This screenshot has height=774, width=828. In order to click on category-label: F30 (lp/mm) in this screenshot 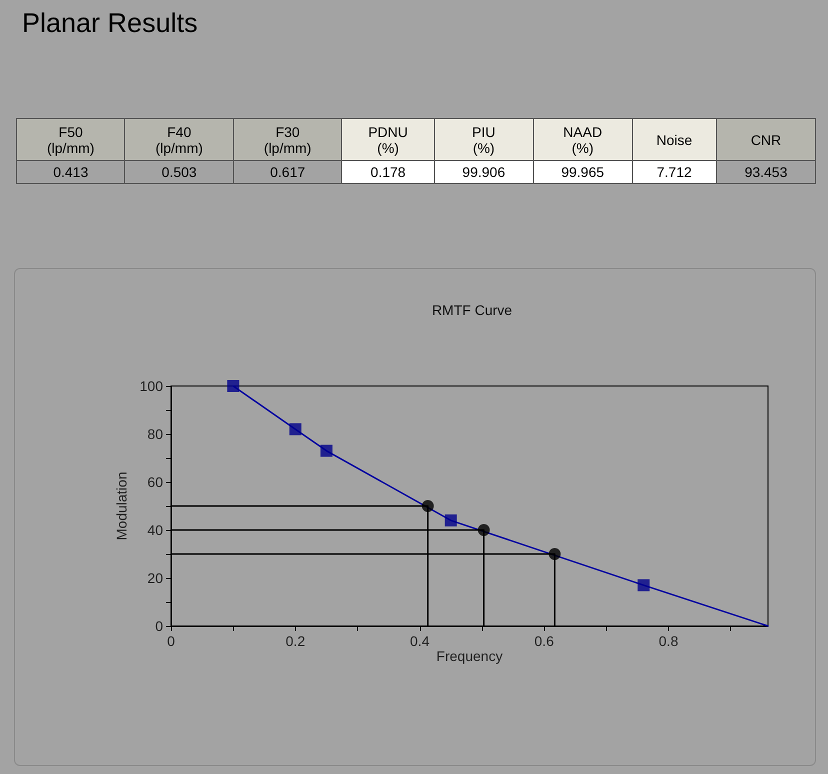, I will do `click(287, 139)`.